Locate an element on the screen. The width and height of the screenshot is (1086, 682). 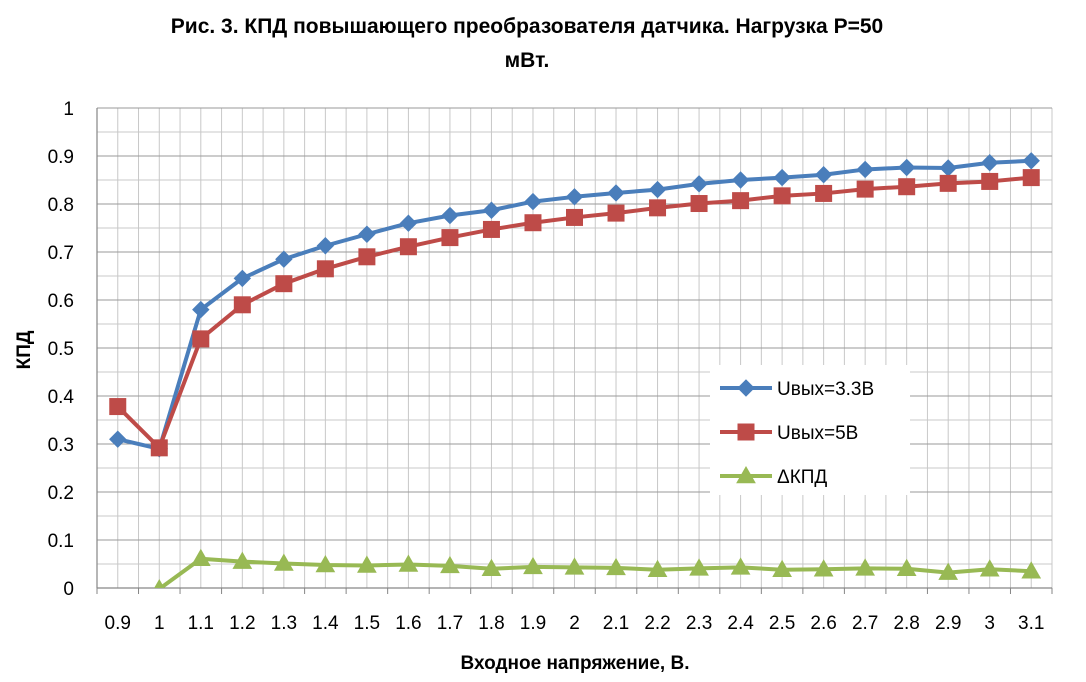
x-tick-label: 2.5 is located at coordinates (782, 623).